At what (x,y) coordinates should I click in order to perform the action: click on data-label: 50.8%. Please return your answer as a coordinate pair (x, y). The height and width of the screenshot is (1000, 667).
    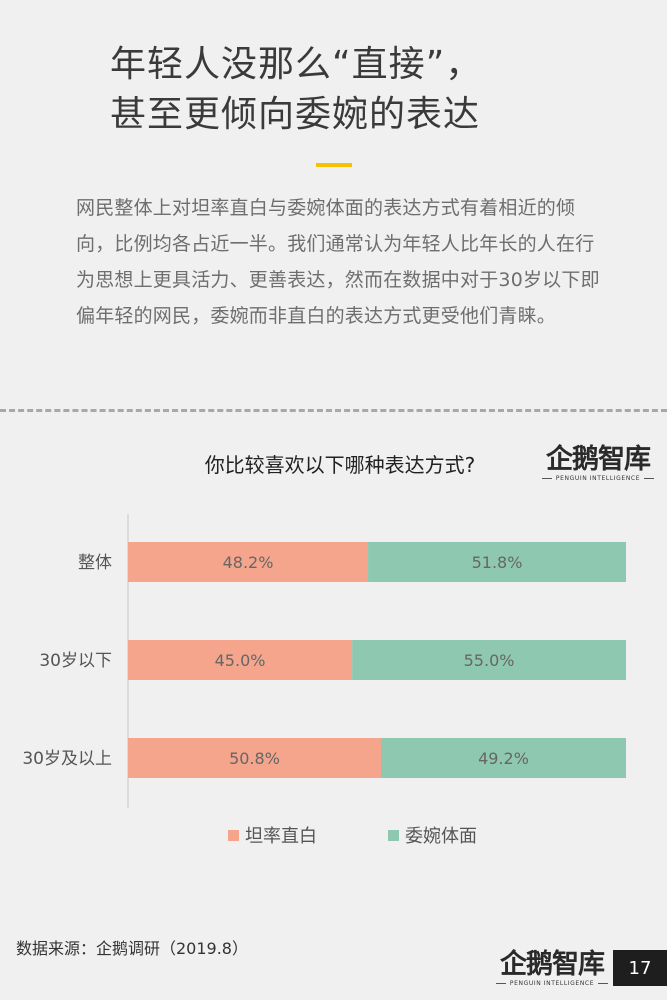
    Looking at the image, I should click on (254, 758).